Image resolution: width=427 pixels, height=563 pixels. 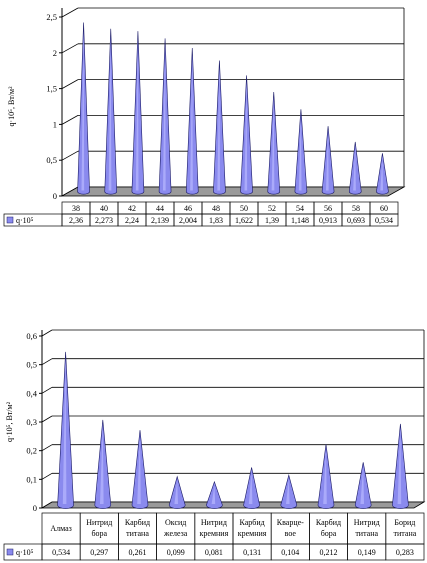 I want to click on data-label: 2,139, so click(x=160, y=220).